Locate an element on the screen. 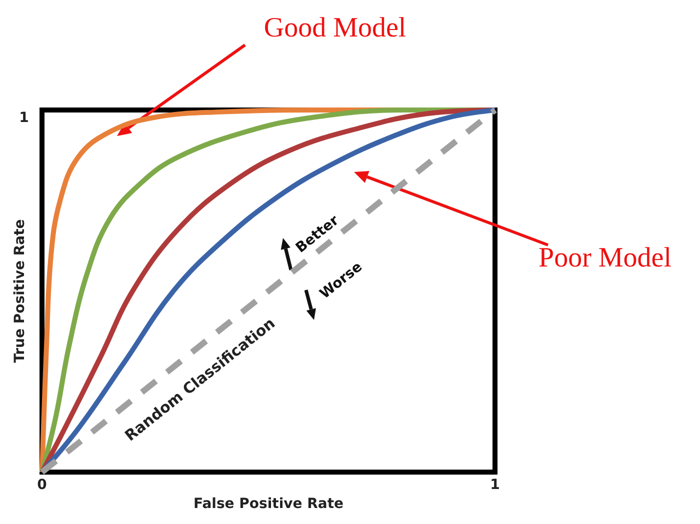 This screenshot has width=700, height=524. text: Good Model is located at coordinates (335, 28).